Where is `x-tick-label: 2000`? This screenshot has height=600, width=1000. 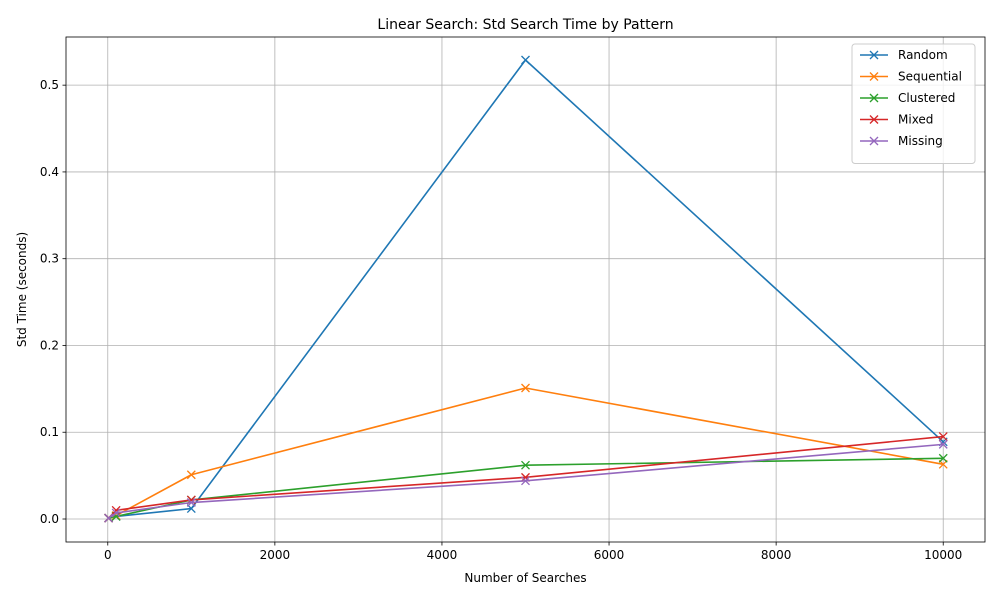
x-tick-label: 2000 is located at coordinates (275, 555).